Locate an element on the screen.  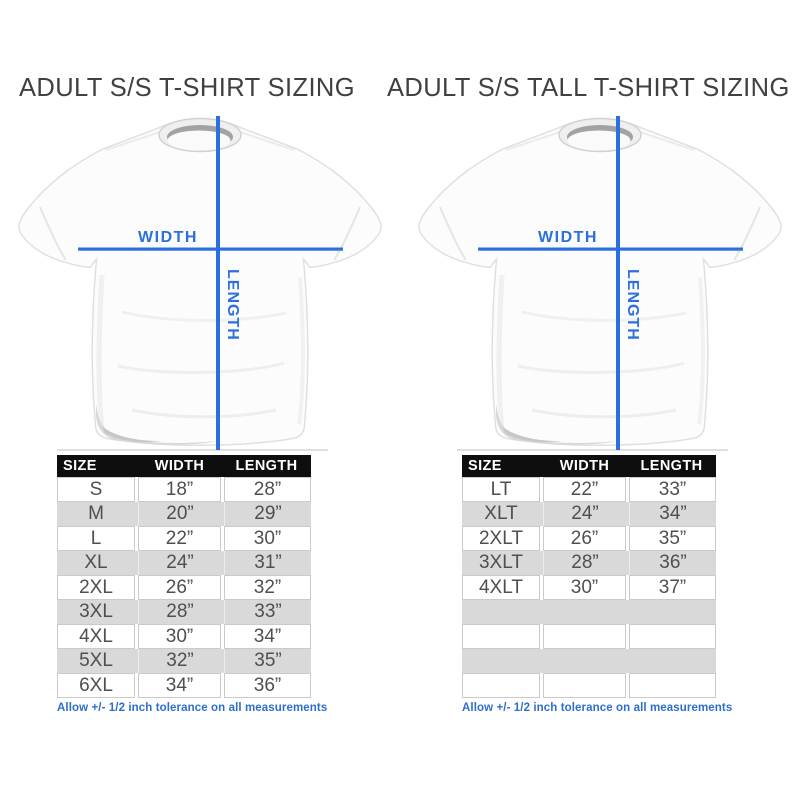
size-cell: L is located at coordinates (96, 538).